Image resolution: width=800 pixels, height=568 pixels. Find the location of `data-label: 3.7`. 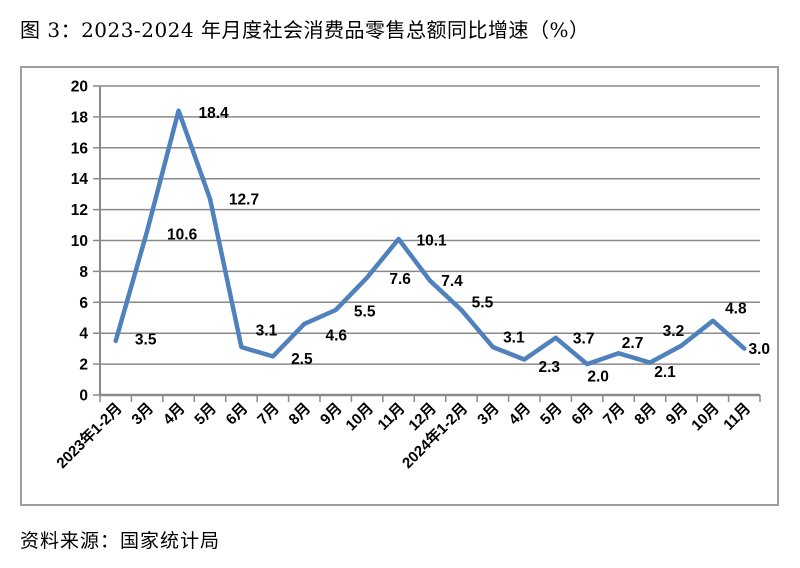

data-label: 3.7 is located at coordinates (584, 338).